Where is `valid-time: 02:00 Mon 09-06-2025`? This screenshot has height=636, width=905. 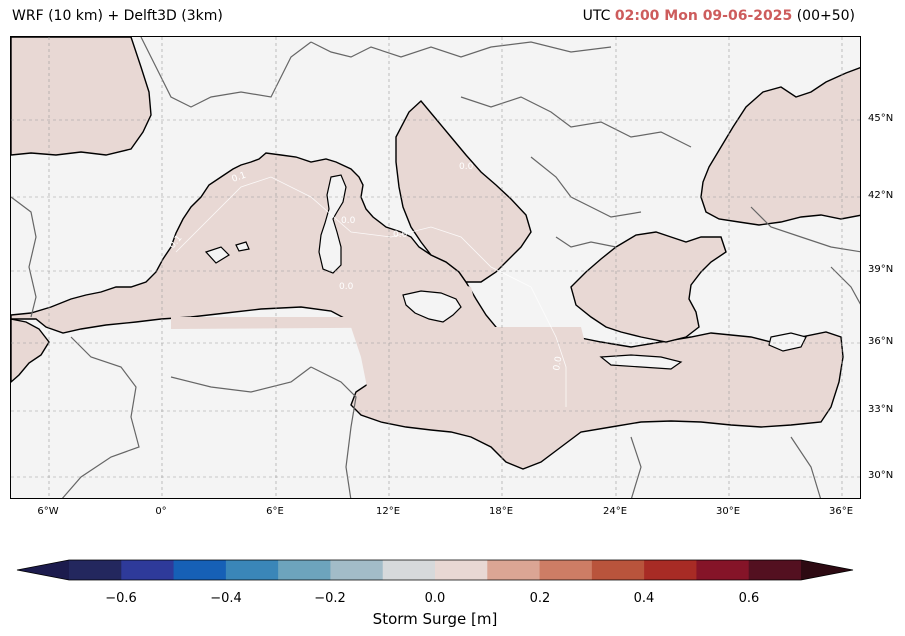
valid-time: 02:00 Mon 09-06-2025 is located at coordinates (703, 16).